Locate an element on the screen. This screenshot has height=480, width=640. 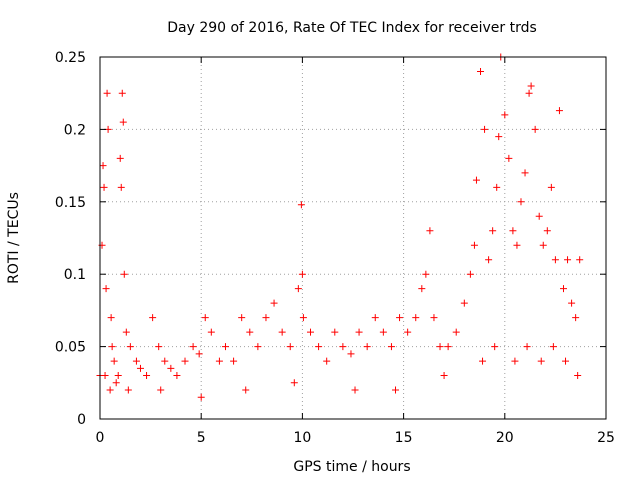
y-tick-label: 0.1 is located at coordinates (75, 275).